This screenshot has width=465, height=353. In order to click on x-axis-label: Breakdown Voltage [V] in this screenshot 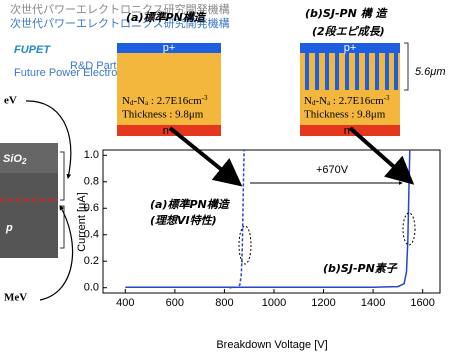, I will do `click(271, 345)`.